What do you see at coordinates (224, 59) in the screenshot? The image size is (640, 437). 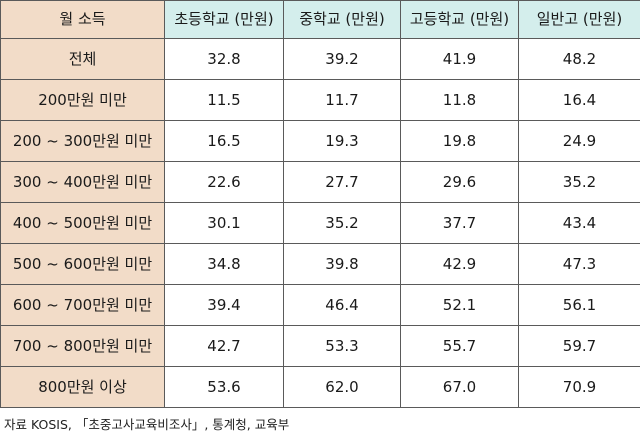 I see `table-cell: 32.8` at bounding box center [224, 59].